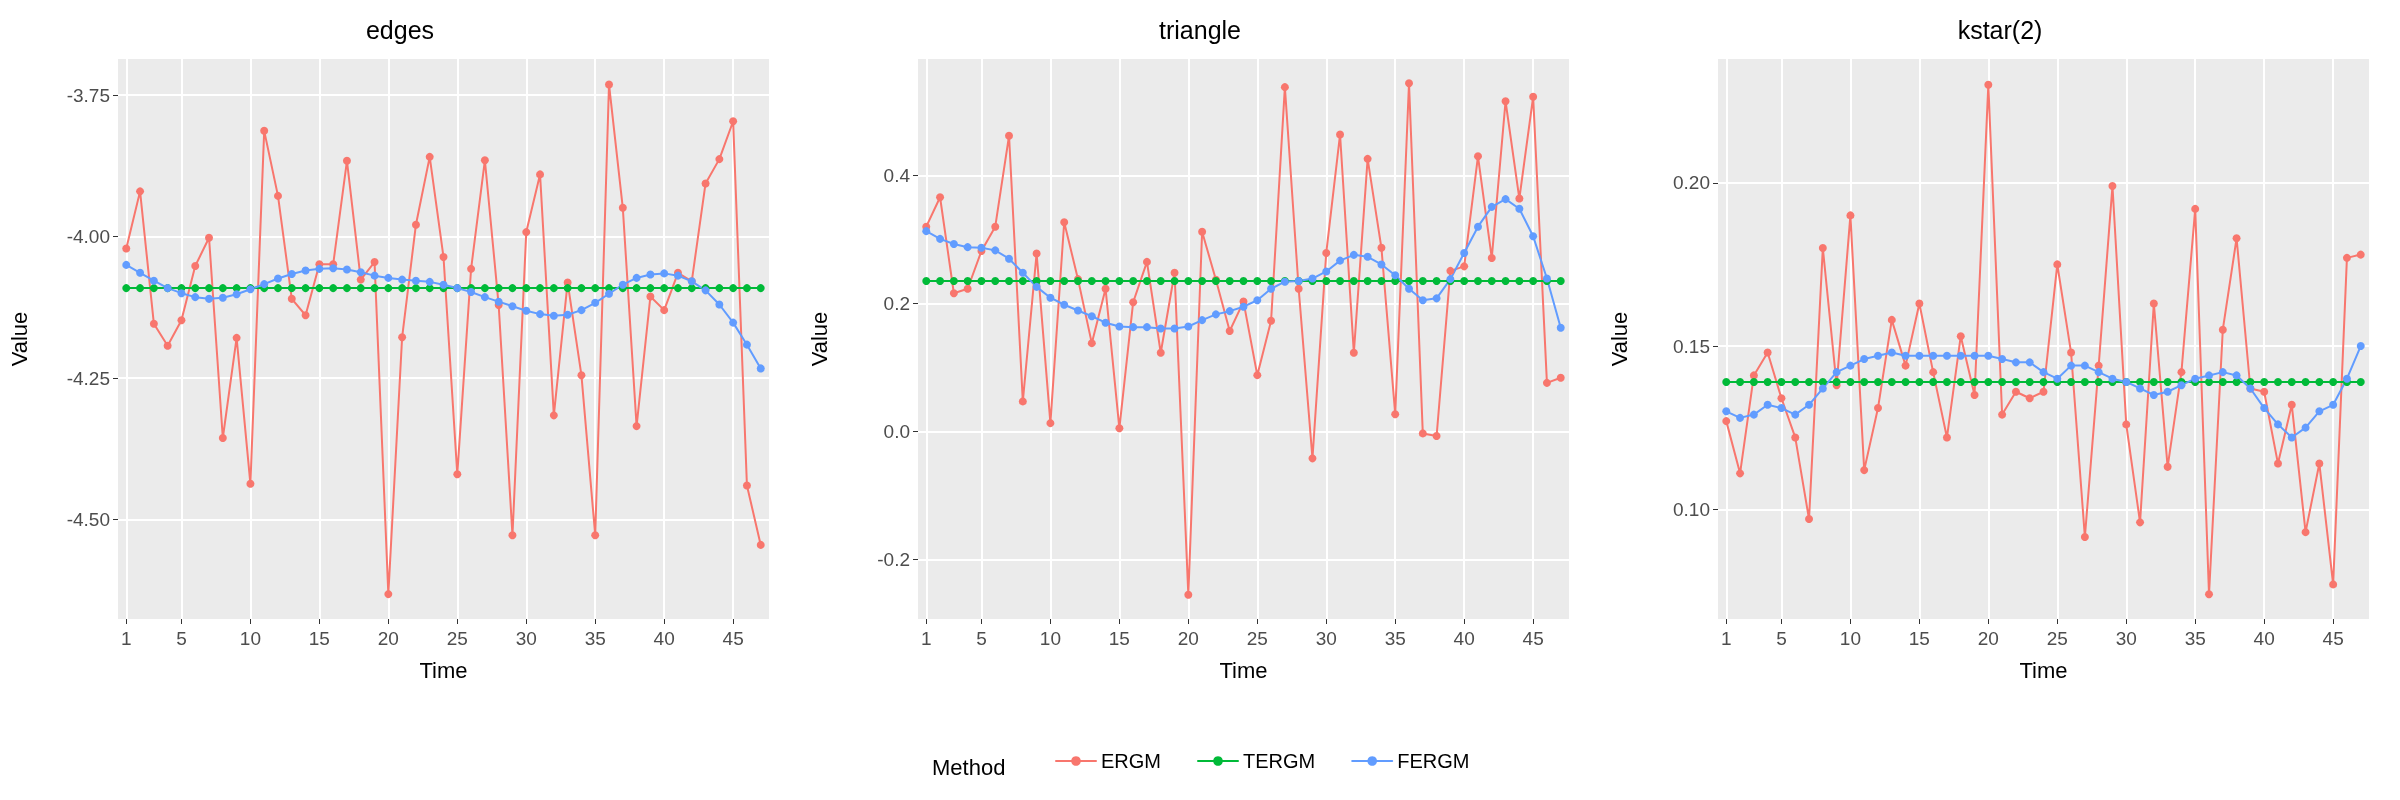 This screenshot has height=800, width=2400. Describe the element at coordinates (893, 559) in the screenshot. I see `y-tick-label: -0.2` at that location.